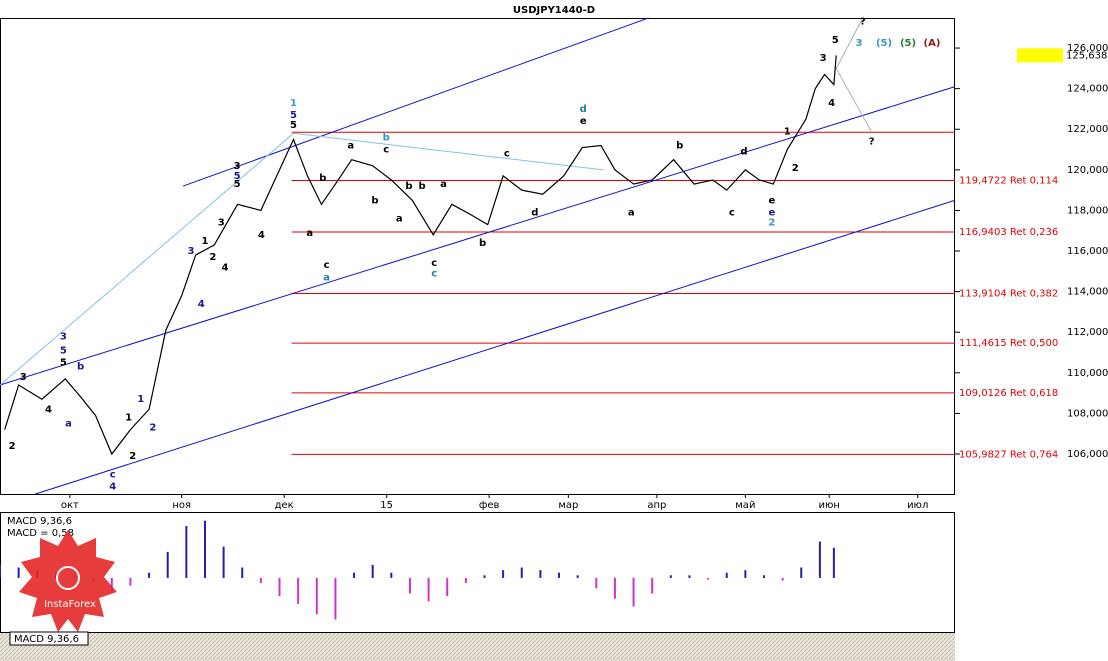  I want to click on y-tick-label: 110,000, so click(1087, 373).